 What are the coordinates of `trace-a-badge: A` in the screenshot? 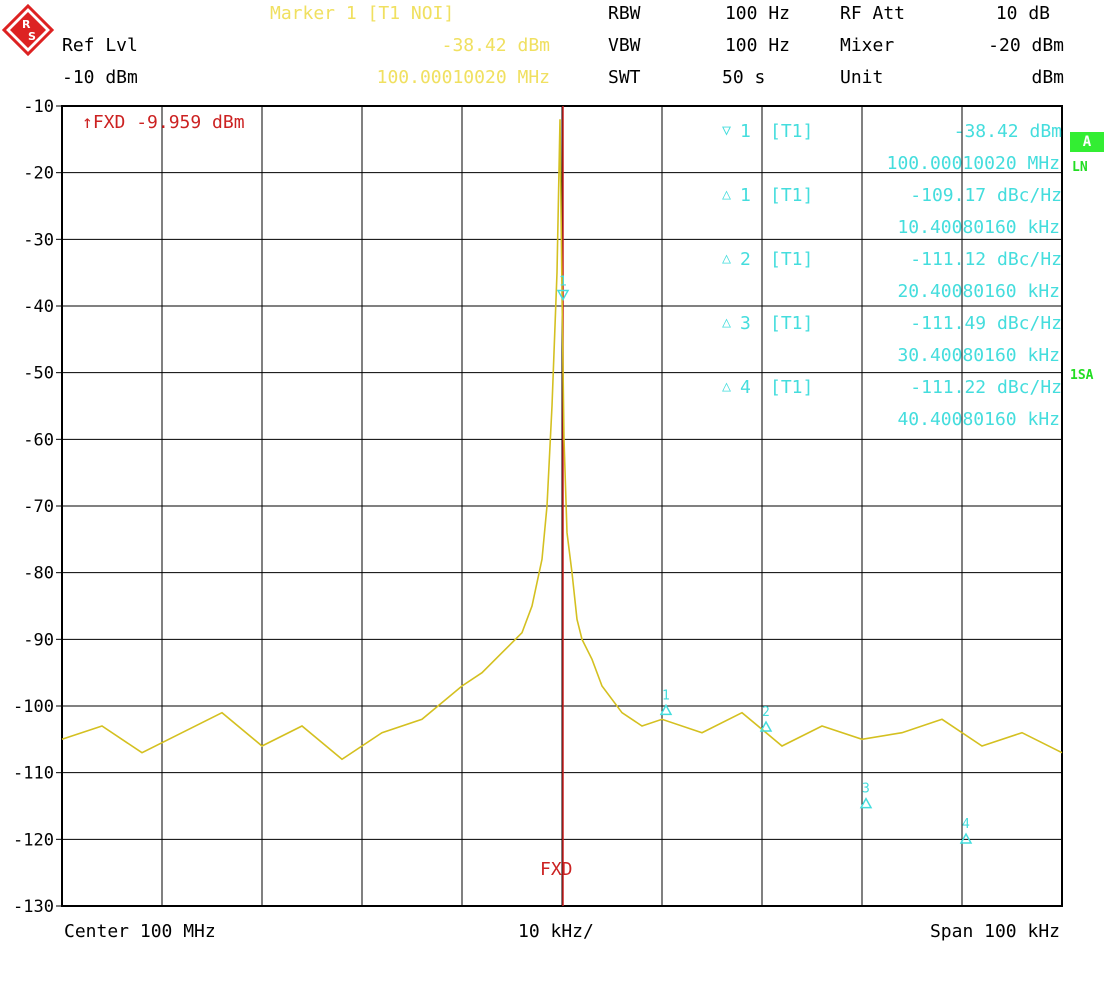 It's located at (1087, 142).